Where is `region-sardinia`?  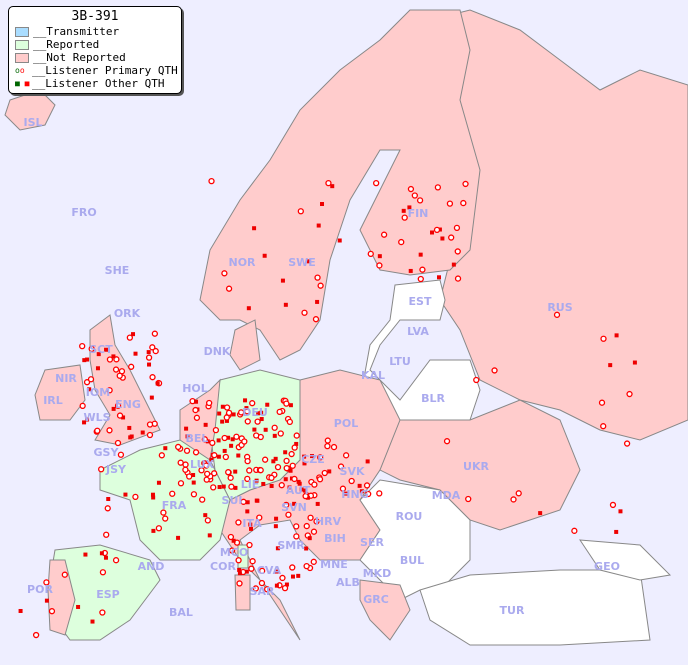
region-sardinia is located at coordinates (242, 592).